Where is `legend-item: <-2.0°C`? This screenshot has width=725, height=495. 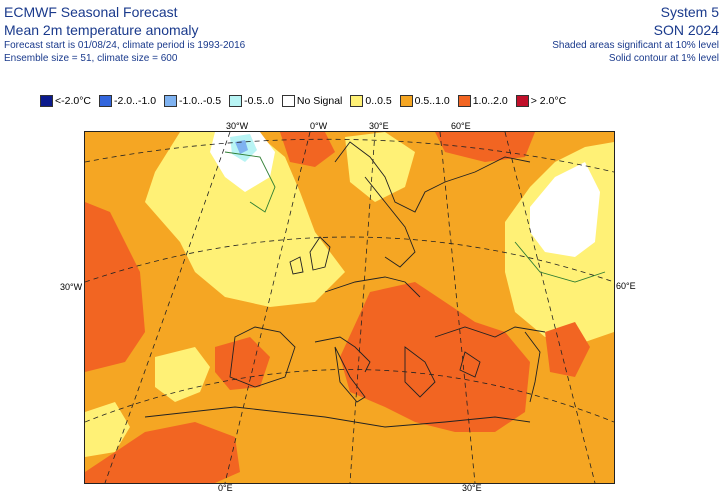 legend-item: <-2.0°C is located at coordinates (65, 101).